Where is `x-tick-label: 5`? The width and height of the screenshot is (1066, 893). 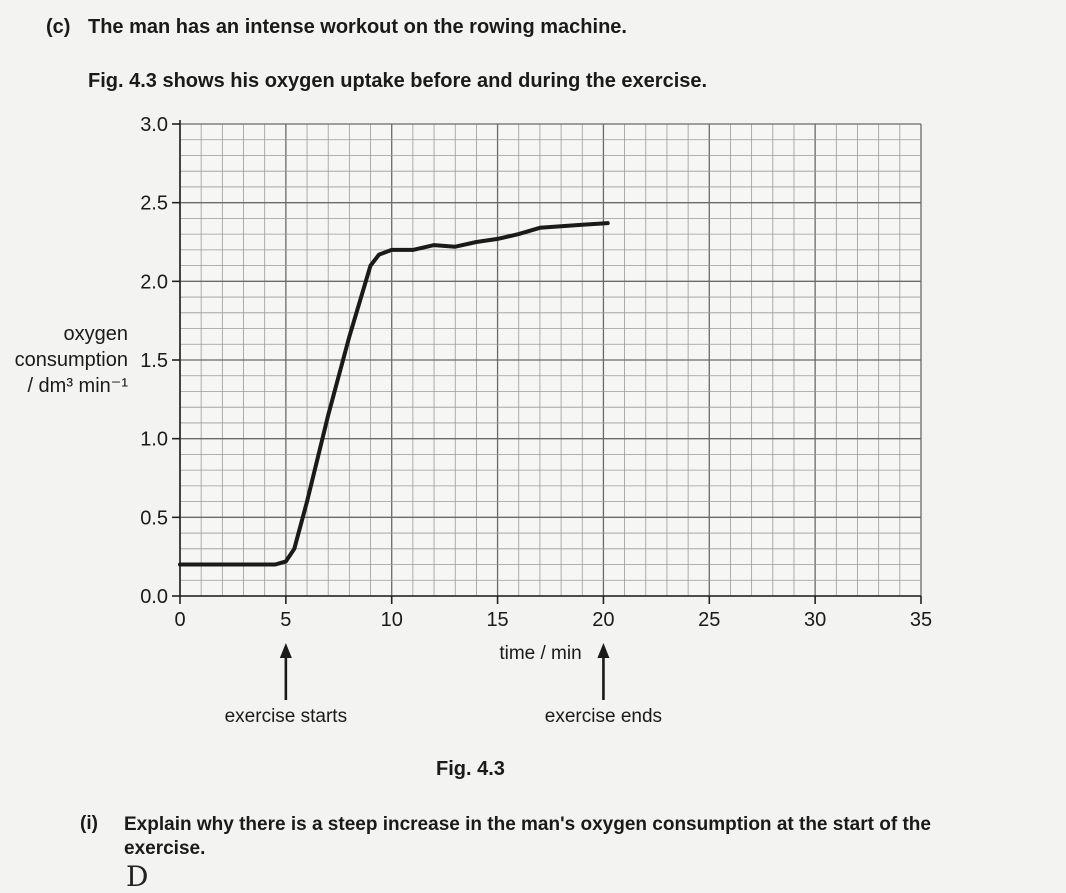 x-tick-label: 5 is located at coordinates (285, 620).